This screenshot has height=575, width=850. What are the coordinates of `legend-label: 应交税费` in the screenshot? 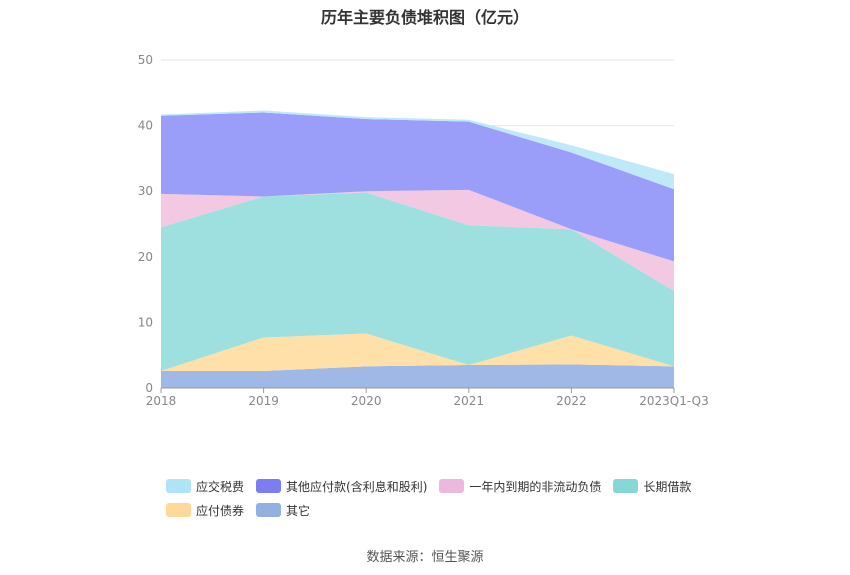 It's located at (220, 486).